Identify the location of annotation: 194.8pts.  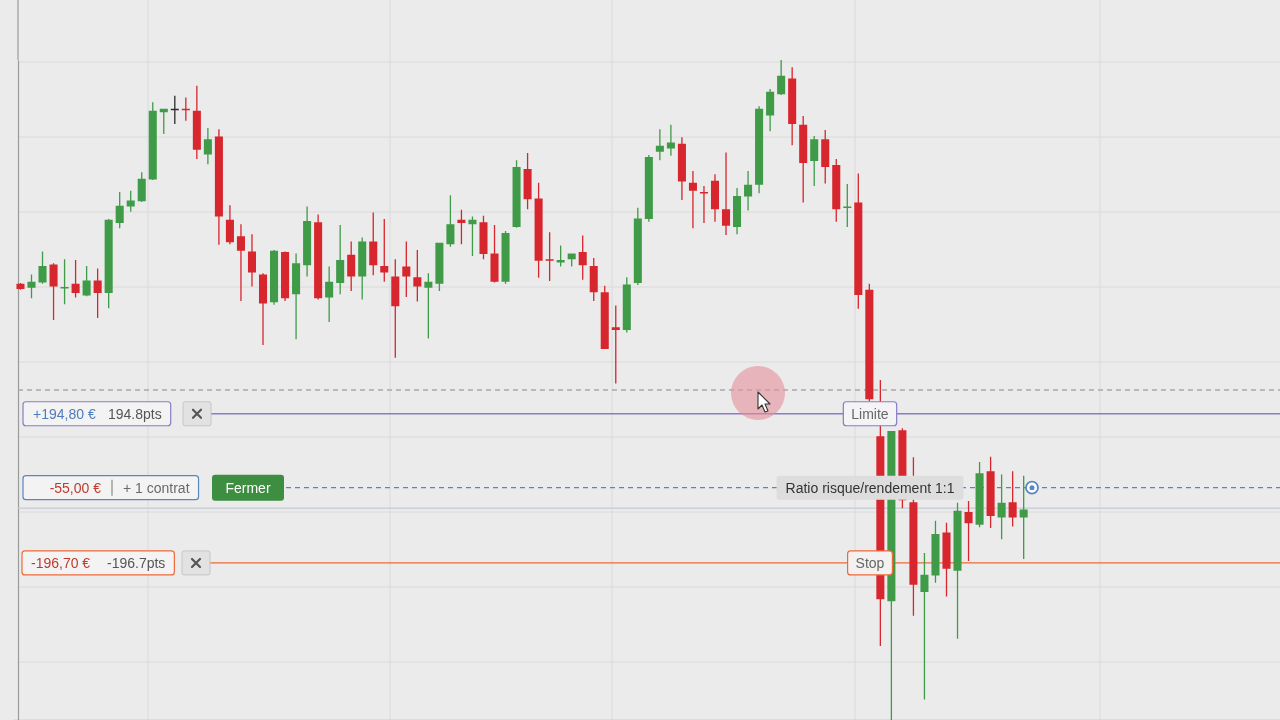
(135, 413).